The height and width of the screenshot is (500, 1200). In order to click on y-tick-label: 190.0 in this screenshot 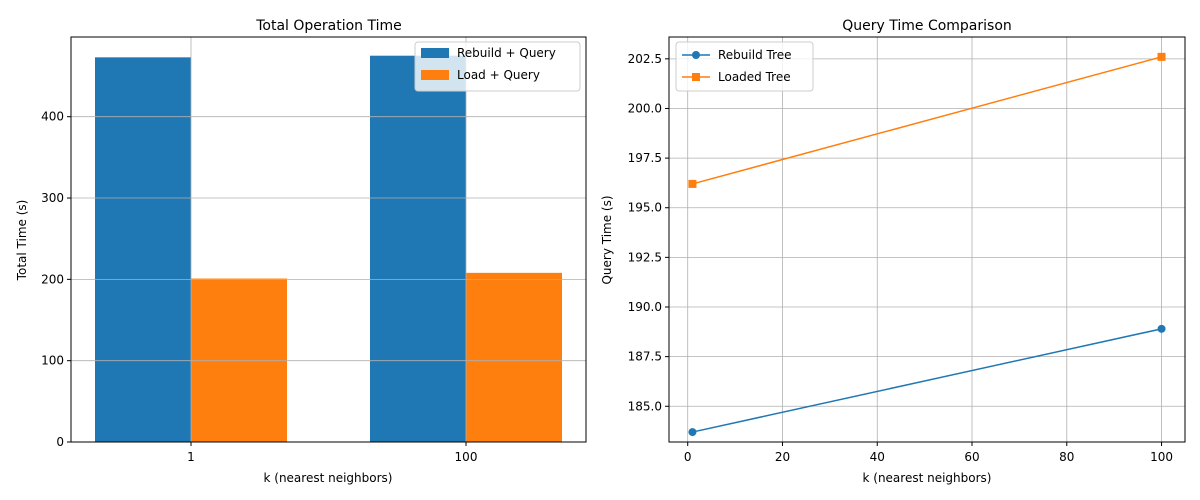, I will do `click(645, 307)`.